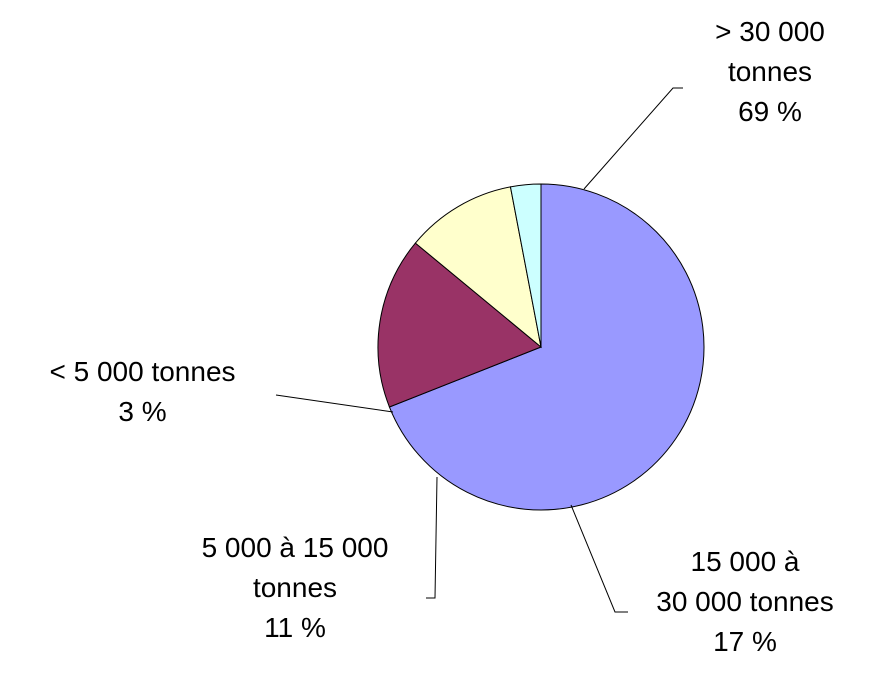 The height and width of the screenshot is (678, 873). Describe the element at coordinates (142, 411) in the screenshot. I see `slice-value-label: 3 %` at that location.